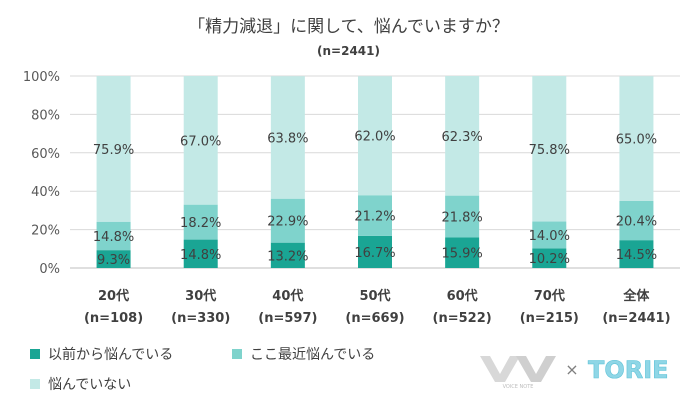  I want to click on legend-item-recent: ここ最近悩んでいる, so click(303, 354).